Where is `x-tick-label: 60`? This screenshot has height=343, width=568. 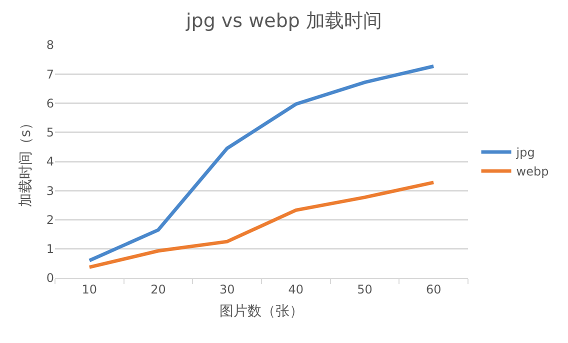 x-tick-label: 60 is located at coordinates (434, 289).